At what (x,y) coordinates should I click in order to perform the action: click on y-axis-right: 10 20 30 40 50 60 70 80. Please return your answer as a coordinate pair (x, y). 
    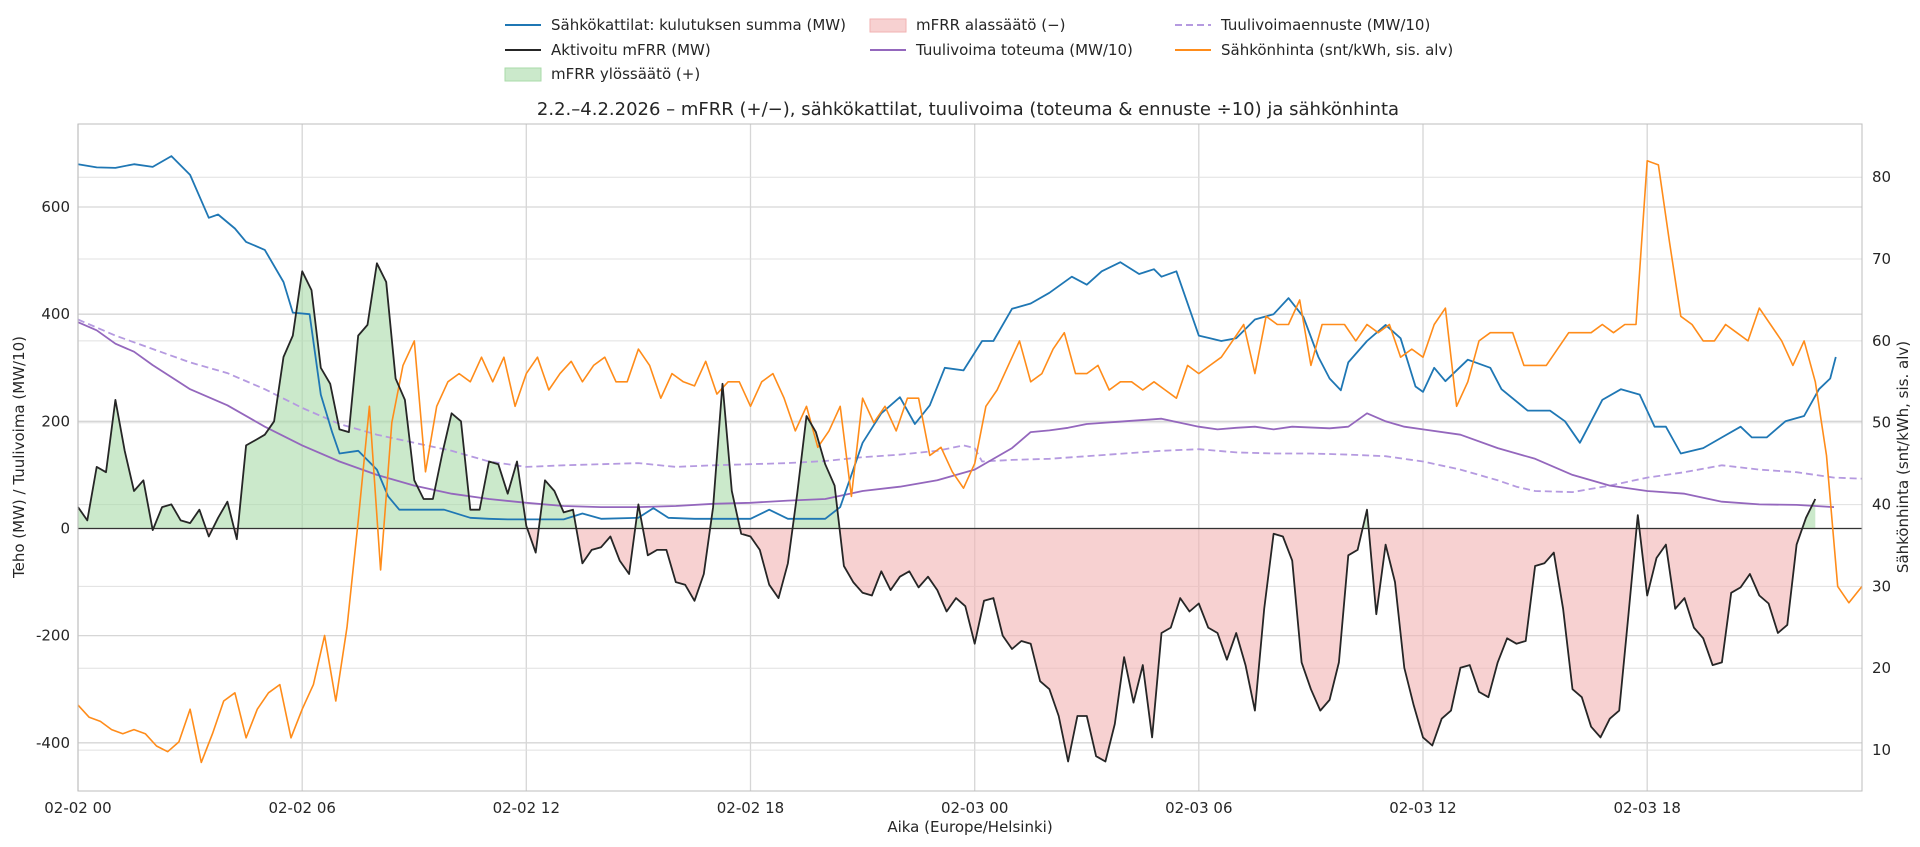
    Looking at the image, I should click on (1881, 463).